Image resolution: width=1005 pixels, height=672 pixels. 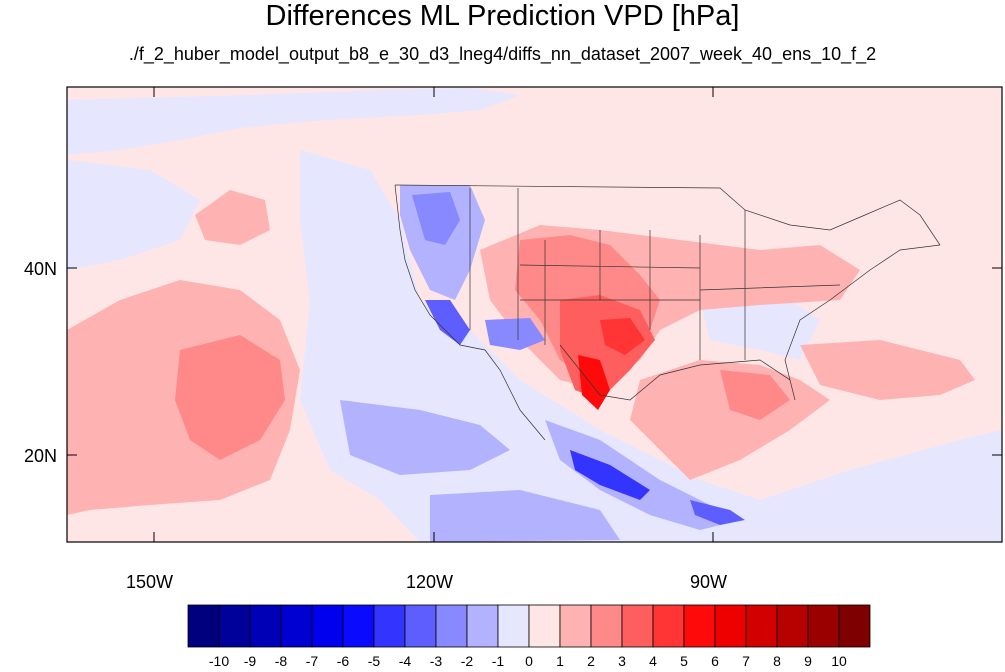 I want to click on colorbar-tick-label: 1, so click(x=560, y=661).